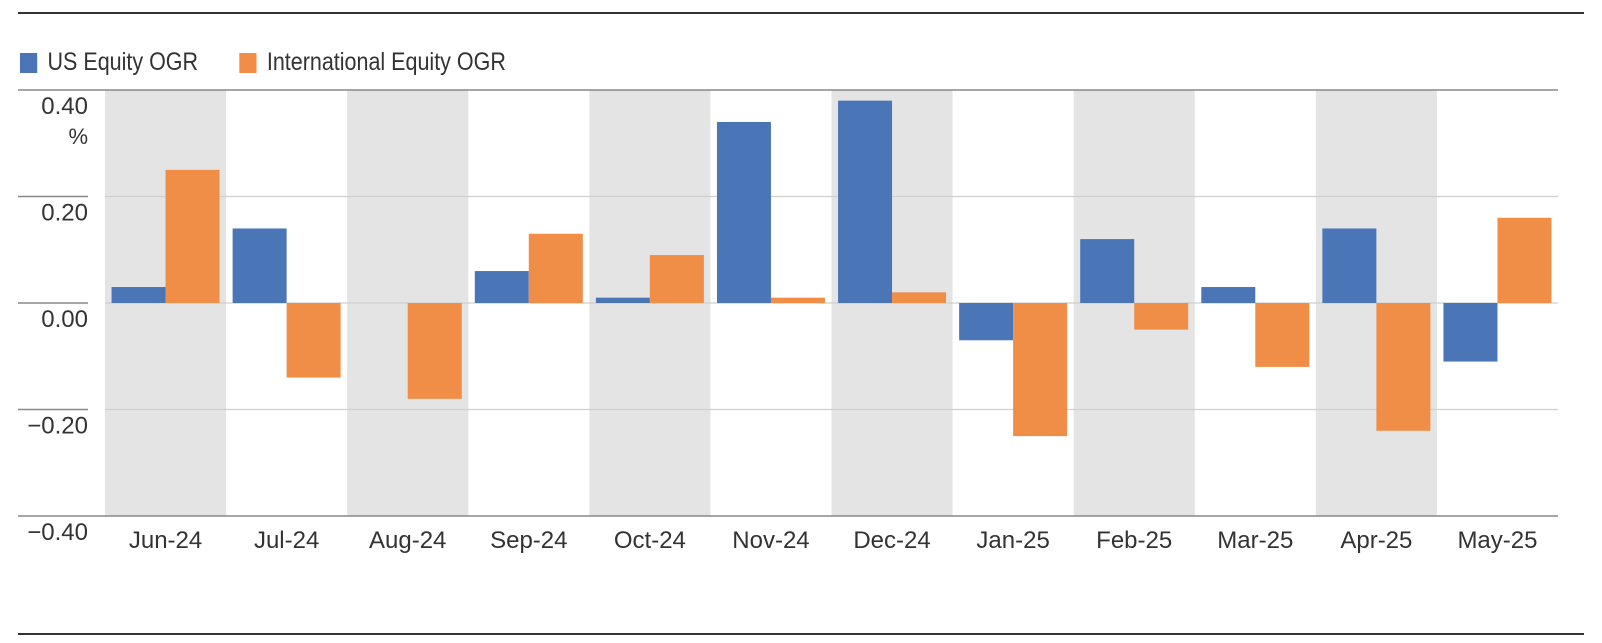 The height and width of the screenshot is (643, 1602). I want to click on y-tick-label: 0.00, so click(64, 319).